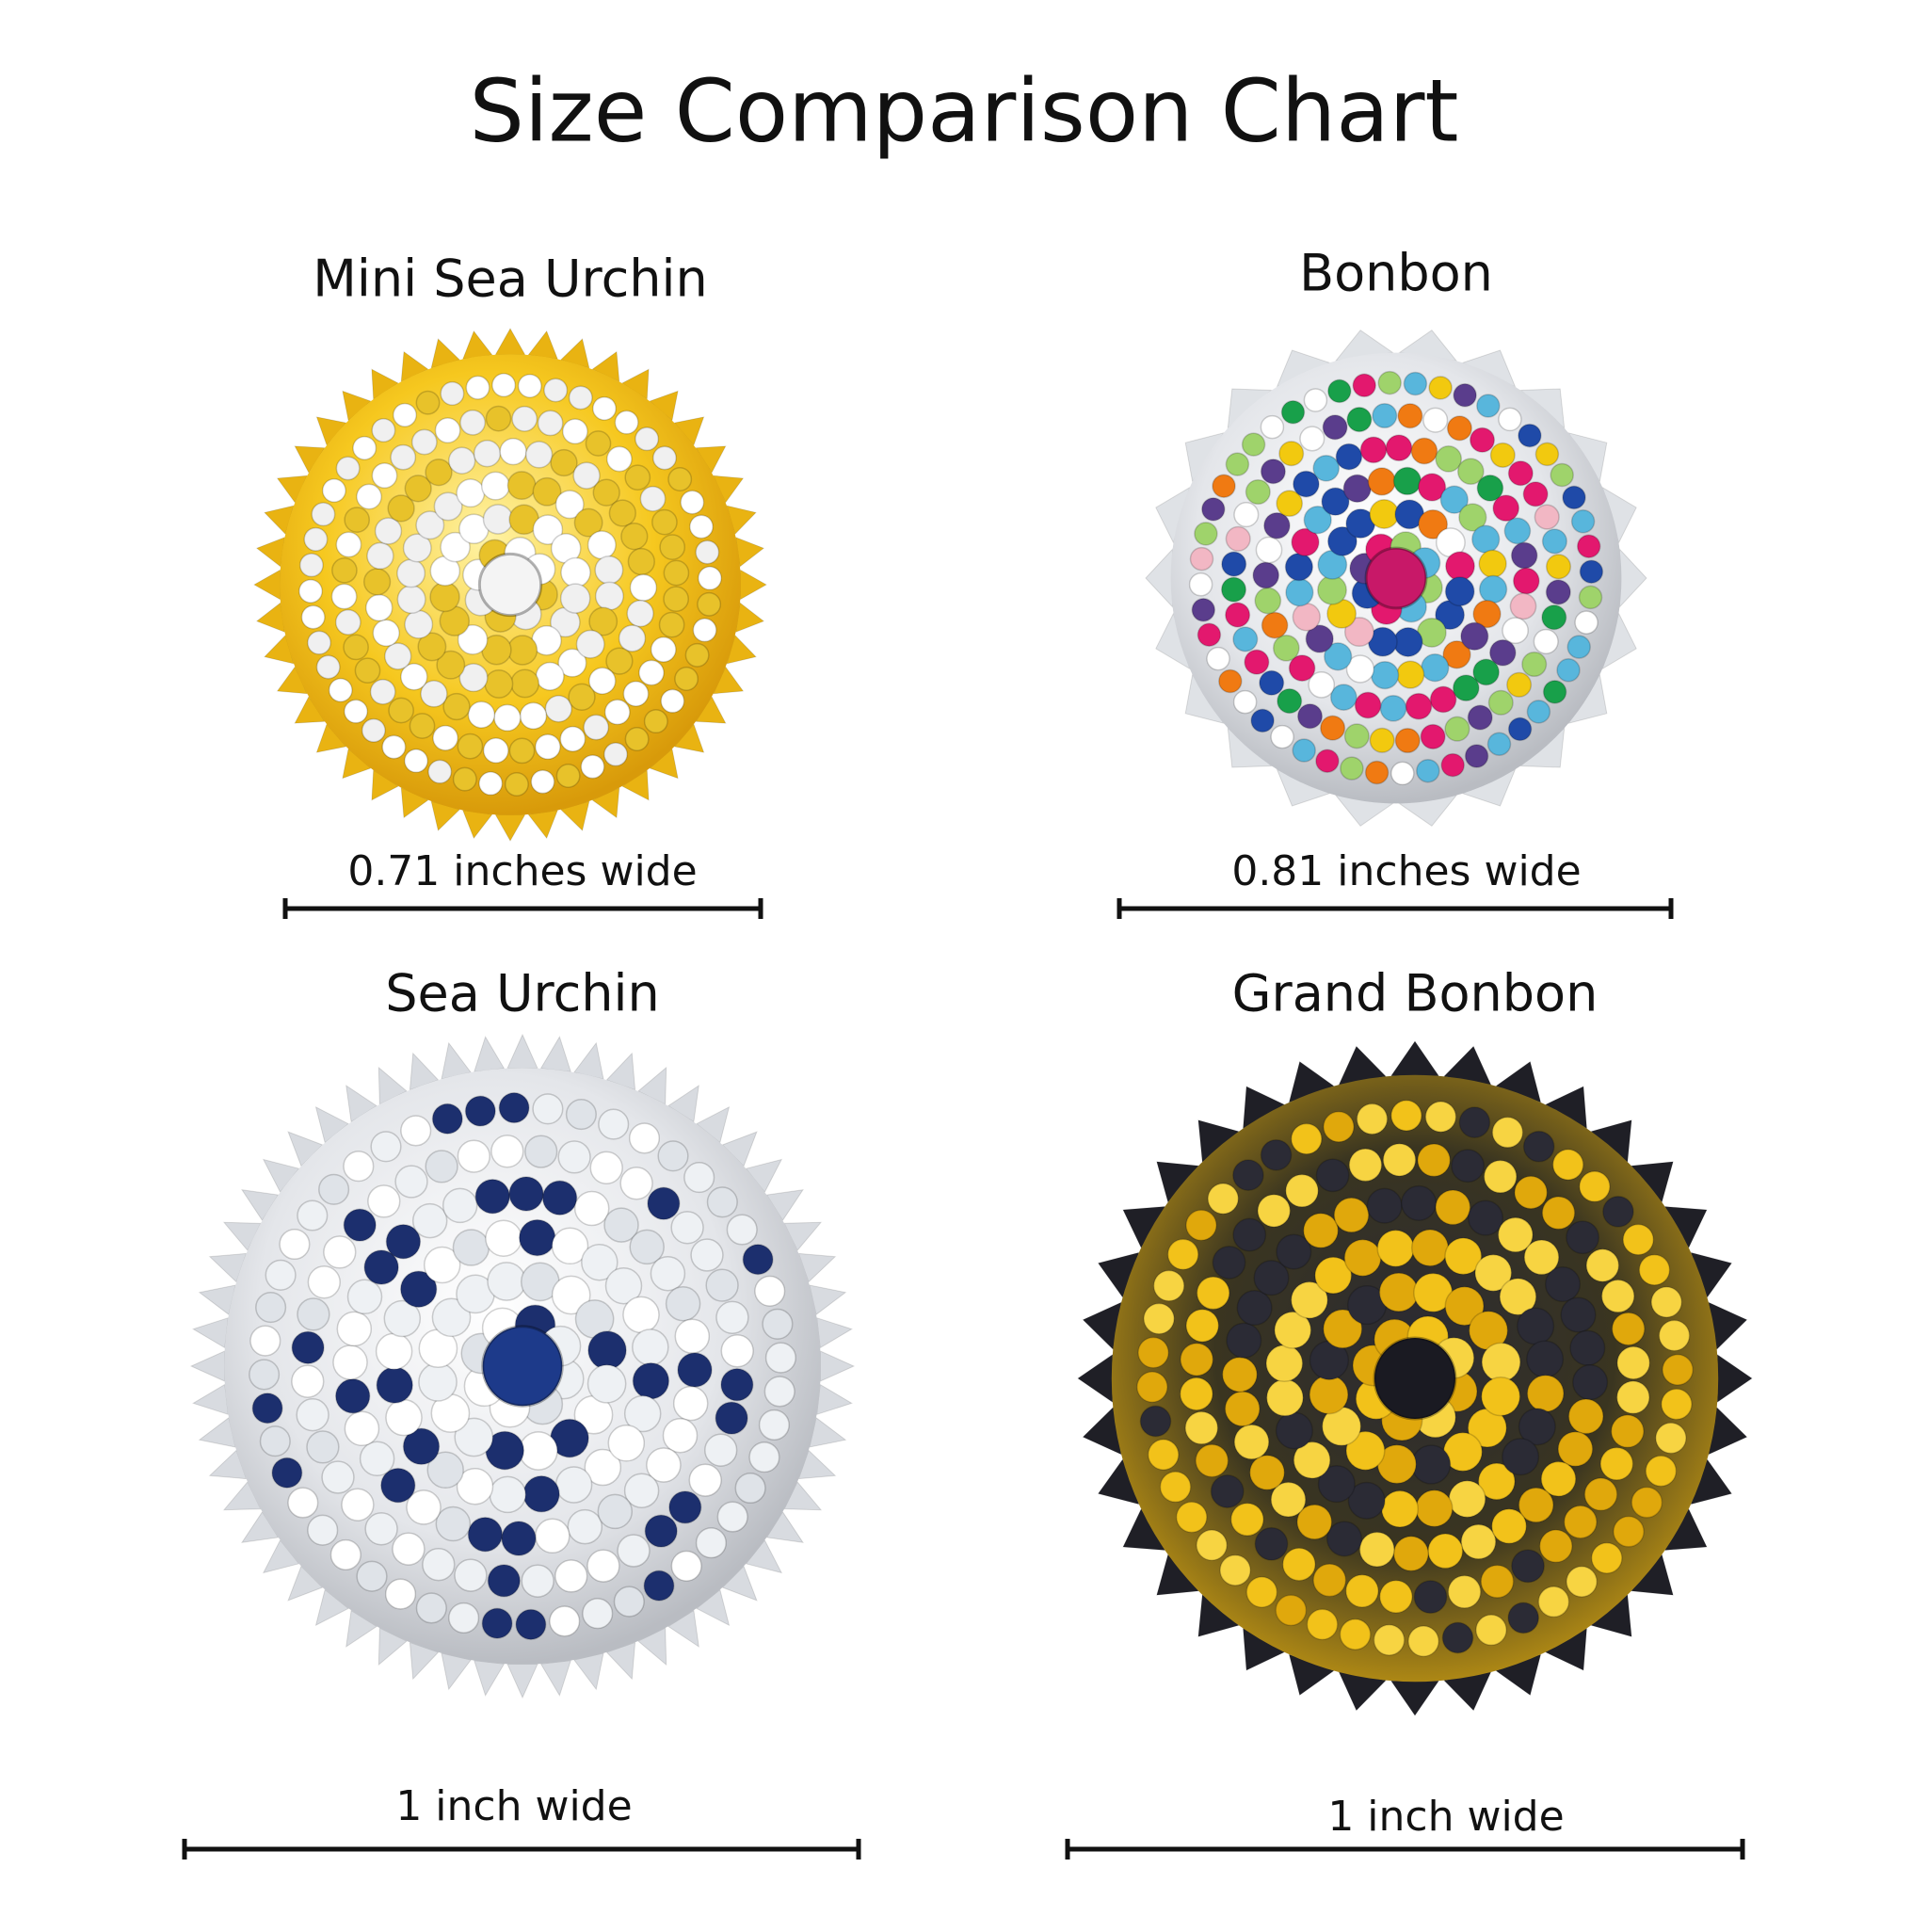 This screenshot has width=1928, height=1932. I want to click on product-name: Grand Bonbon, so click(1415, 993).